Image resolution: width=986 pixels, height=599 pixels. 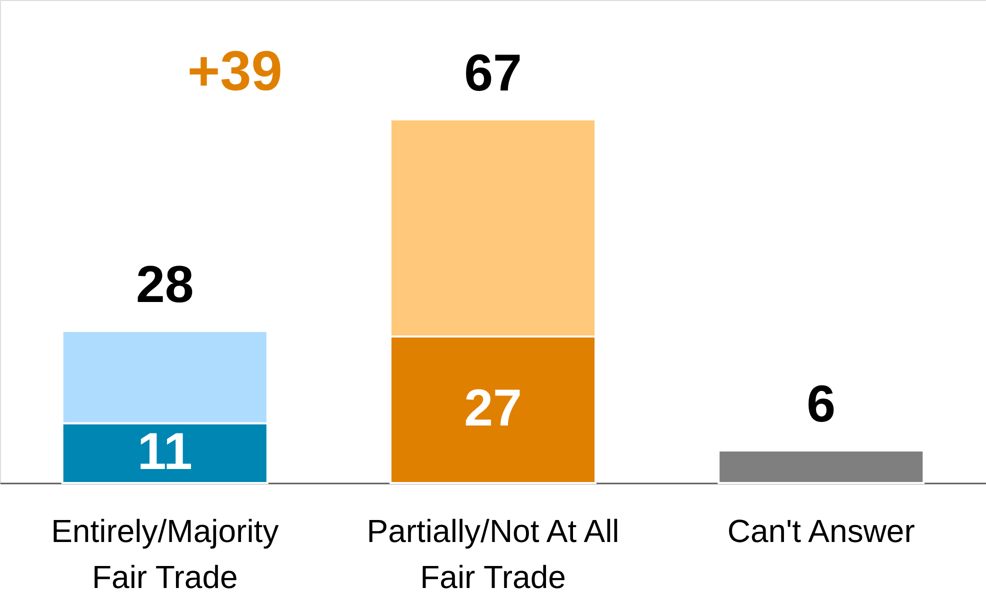 I want to click on data-label: 27, so click(x=493, y=409).